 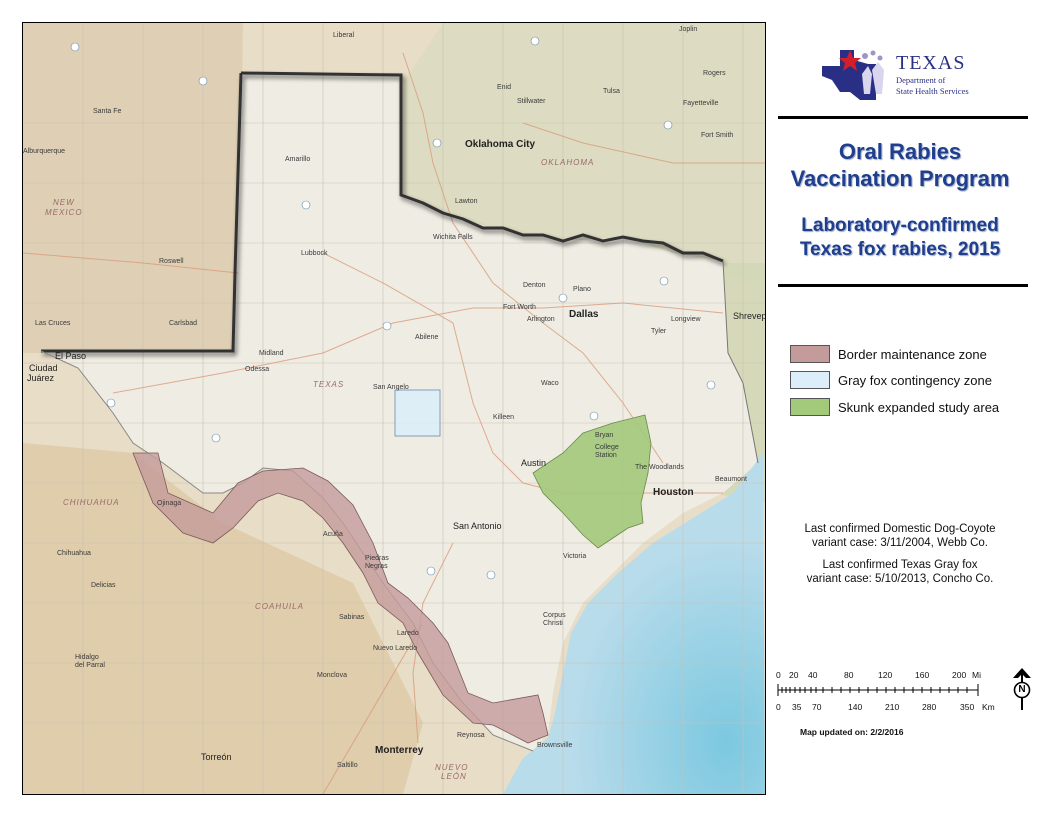 I want to click on texas-north-border, so click(x=482, y=167).